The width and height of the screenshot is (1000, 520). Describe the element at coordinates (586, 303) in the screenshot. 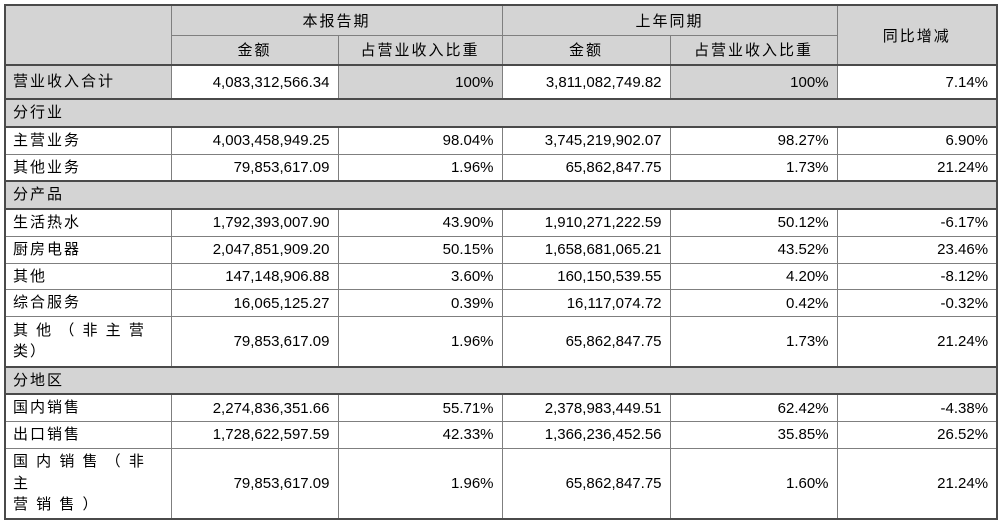

I see `prior-amount-cell: 16,117,074.72` at that location.